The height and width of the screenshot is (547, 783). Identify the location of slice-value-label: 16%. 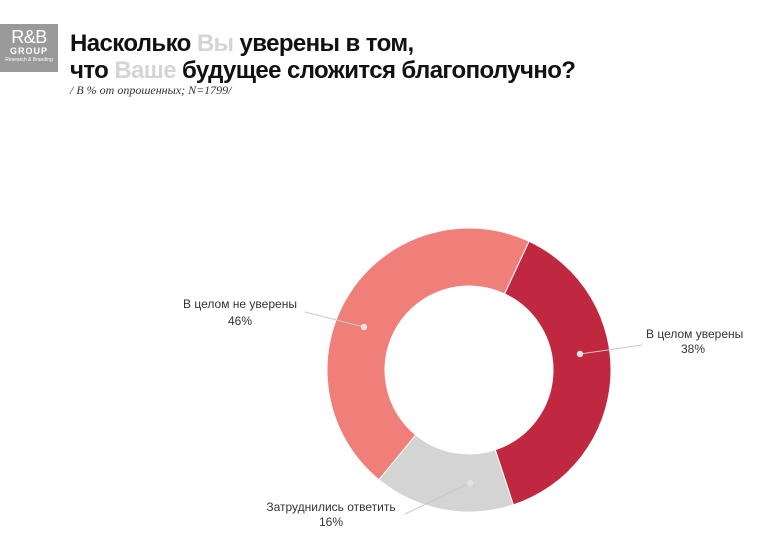
(331, 522).